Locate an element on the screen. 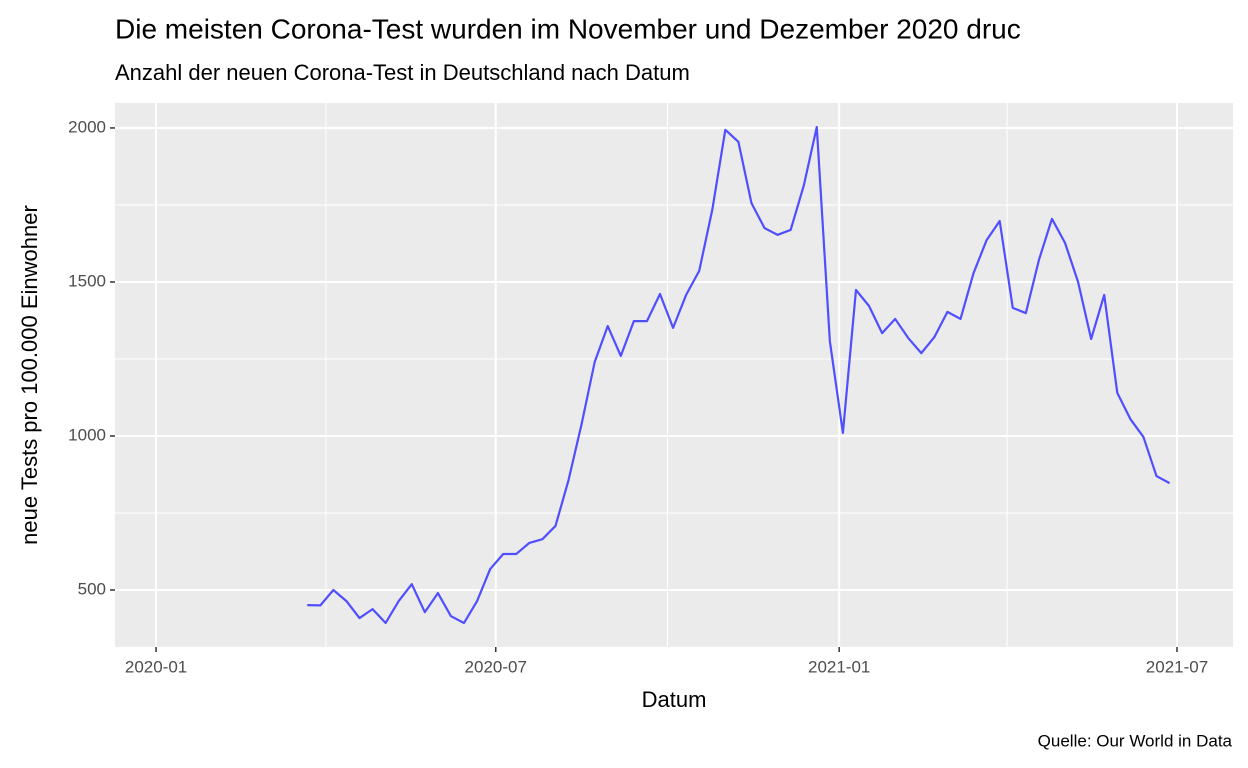 This screenshot has height=768, width=1248. caption: Quelle: Our World in Data is located at coordinates (1135, 740).